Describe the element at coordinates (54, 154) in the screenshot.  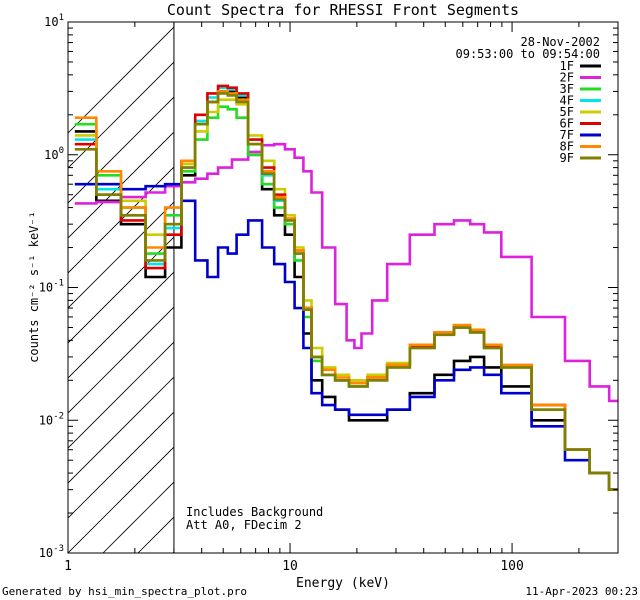
I see `y-tick-label: 10⁰` at that location.